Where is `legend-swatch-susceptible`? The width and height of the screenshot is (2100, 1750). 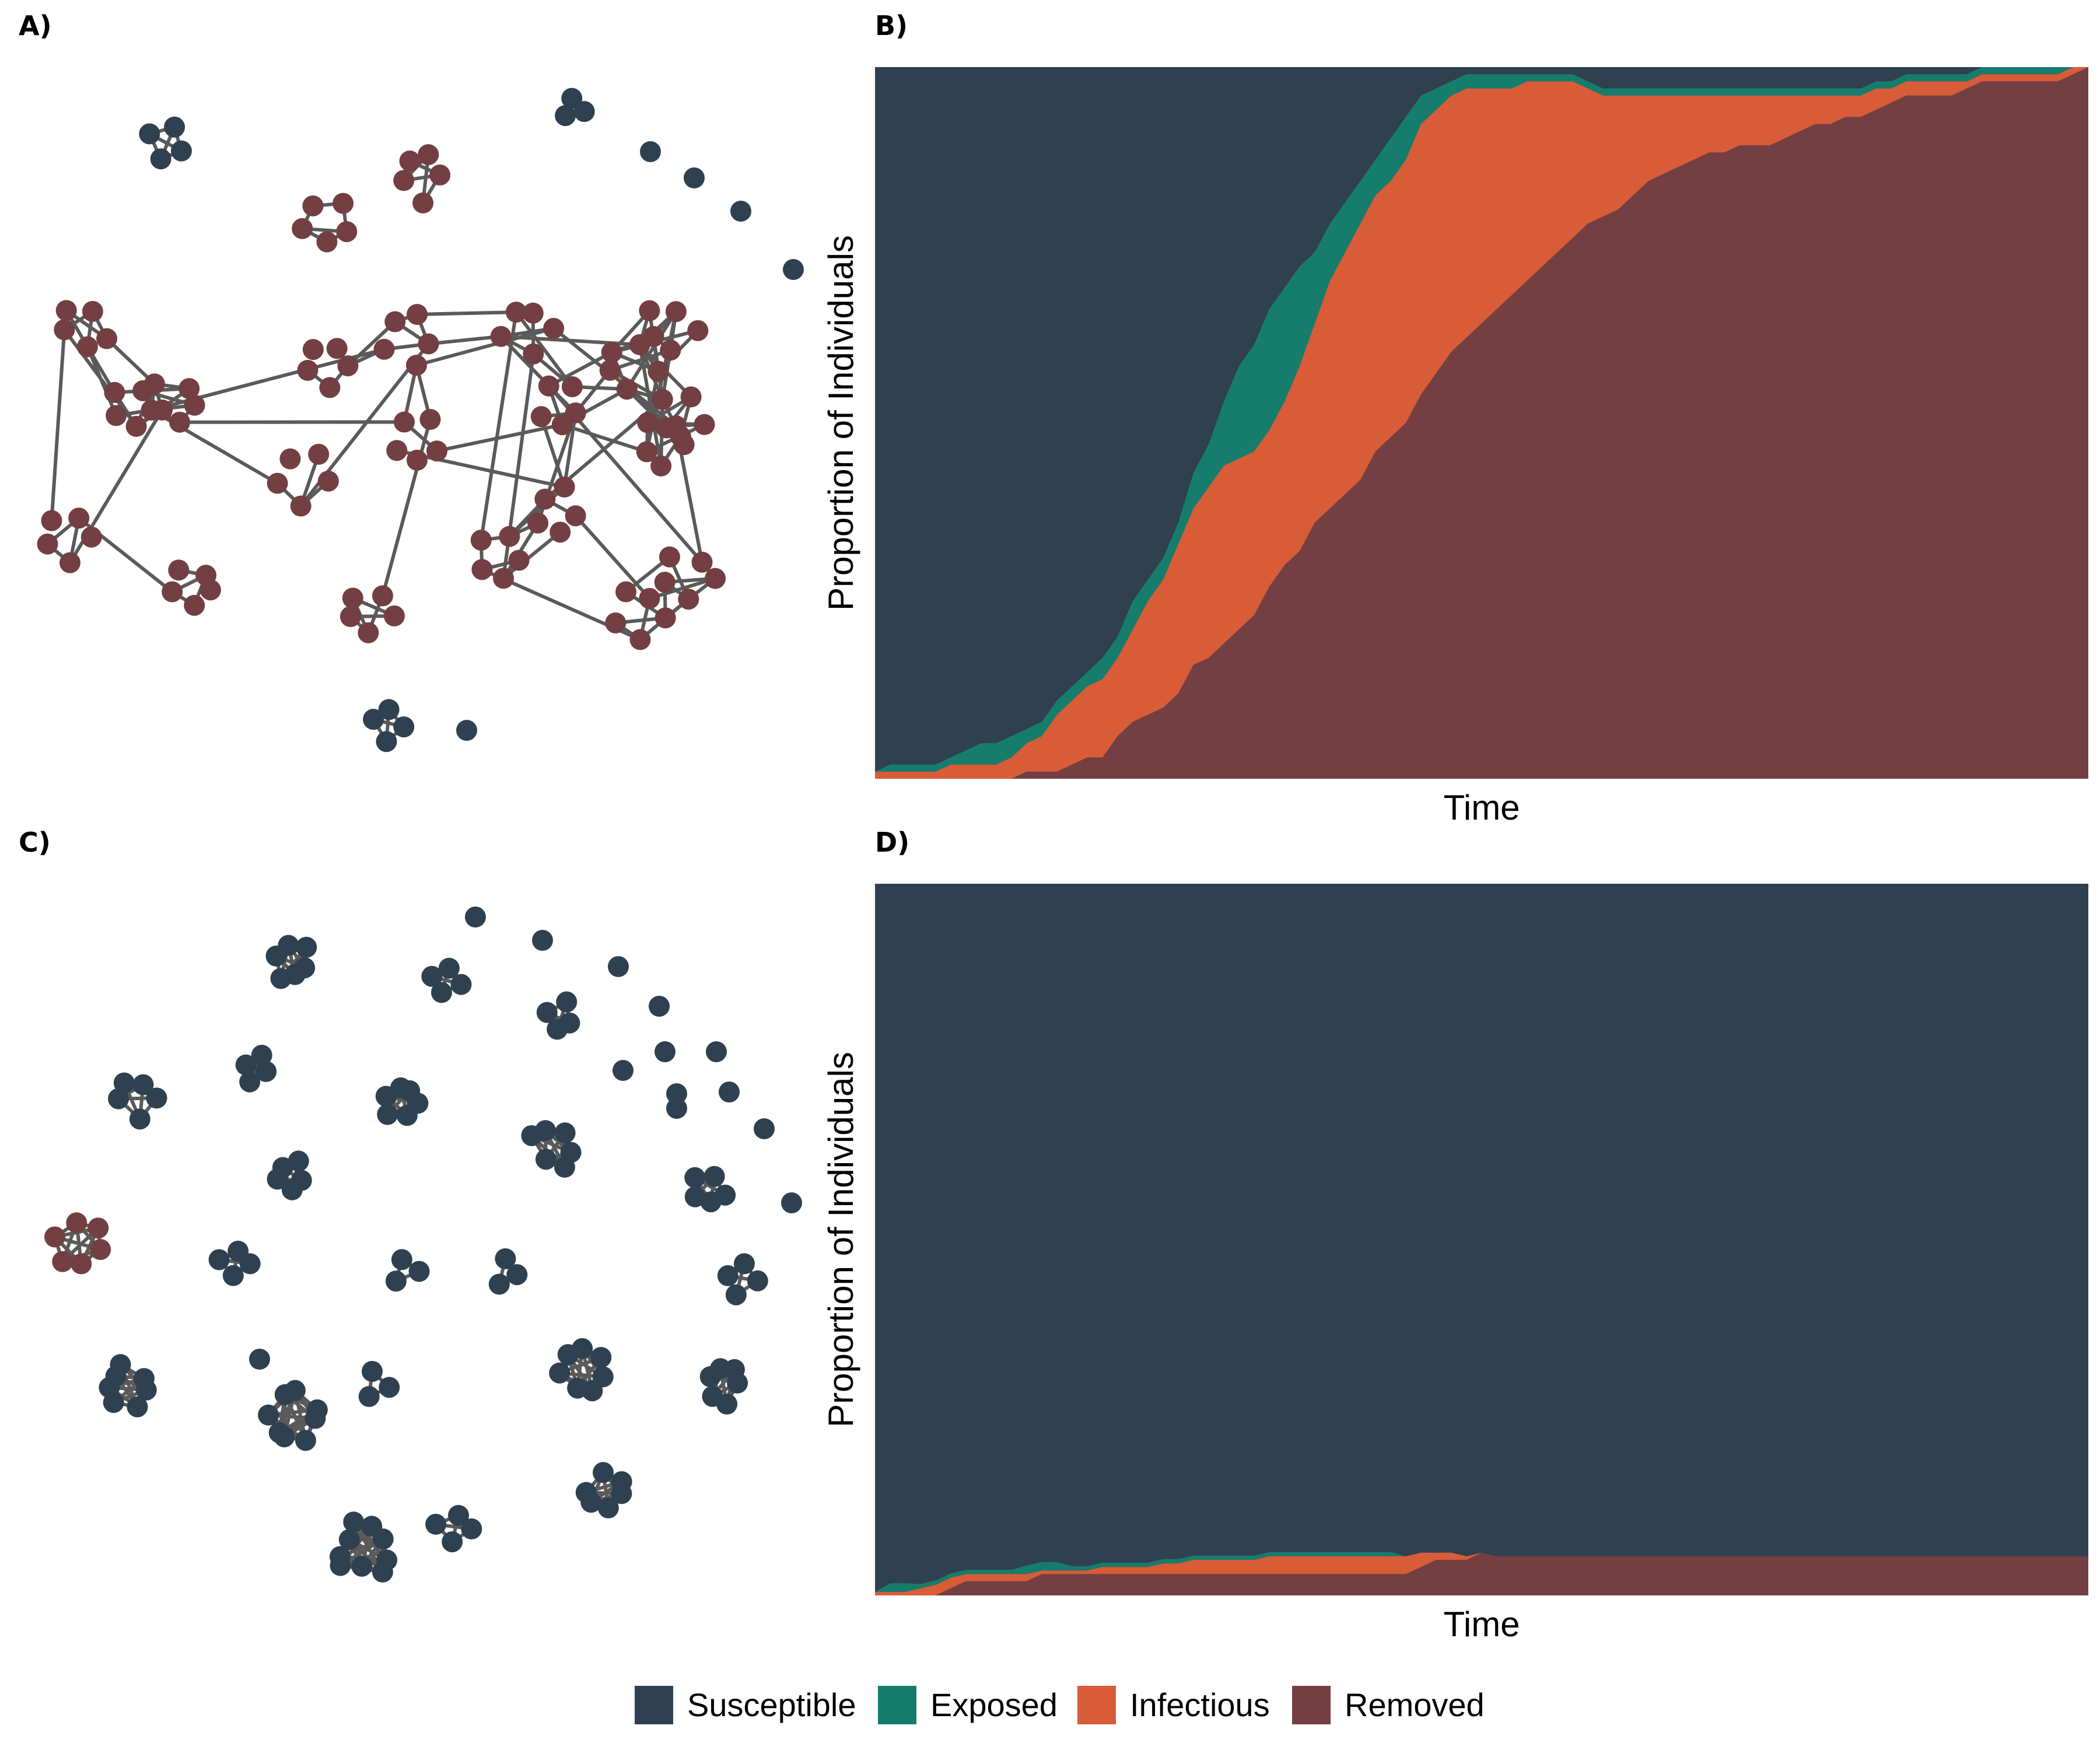
legend-swatch-susceptible is located at coordinates (654, 1705).